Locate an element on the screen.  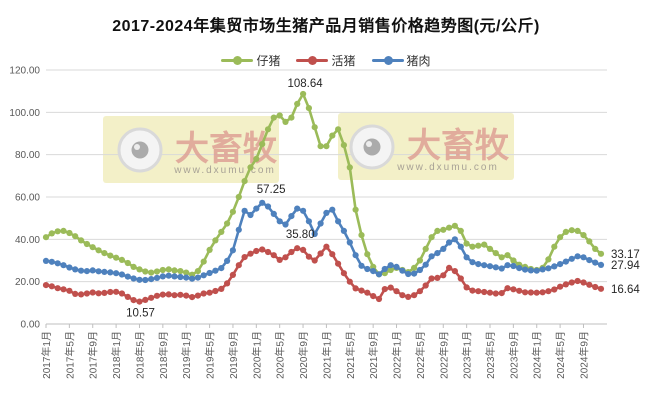
x-tick-label: 2024年1月 is located at coordinates (537, 355).